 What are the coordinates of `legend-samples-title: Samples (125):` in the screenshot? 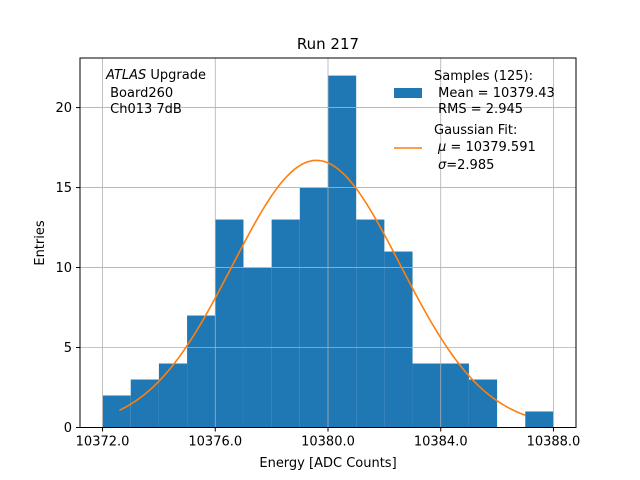 It's located at (483, 76).